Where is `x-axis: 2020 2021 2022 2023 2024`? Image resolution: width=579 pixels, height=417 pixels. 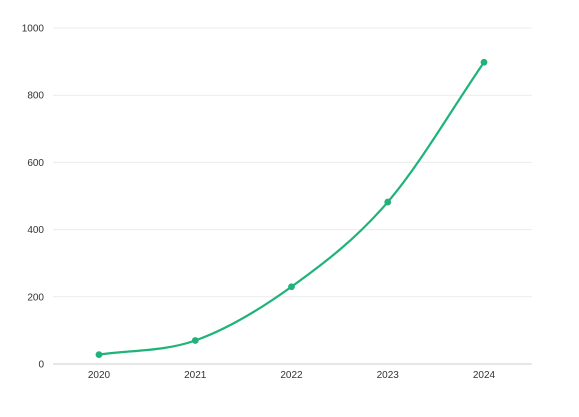
x-axis: 2020 2021 2022 2023 2024 is located at coordinates (292, 375).